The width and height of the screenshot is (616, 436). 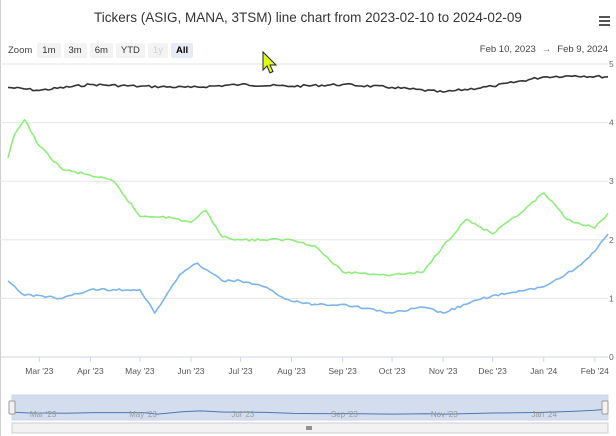 What do you see at coordinates (130, 50) in the screenshot?
I see `zoom-ytd-button: YTD` at bounding box center [130, 50].